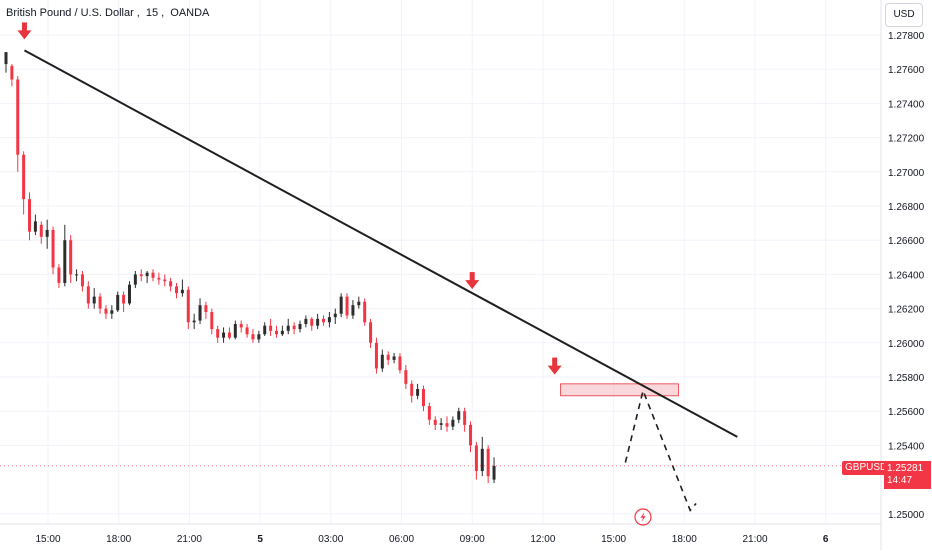 The image size is (932, 555). Describe the element at coordinates (905, 468) in the screenshot. I see `last-price-value: 1.25281` at that location.